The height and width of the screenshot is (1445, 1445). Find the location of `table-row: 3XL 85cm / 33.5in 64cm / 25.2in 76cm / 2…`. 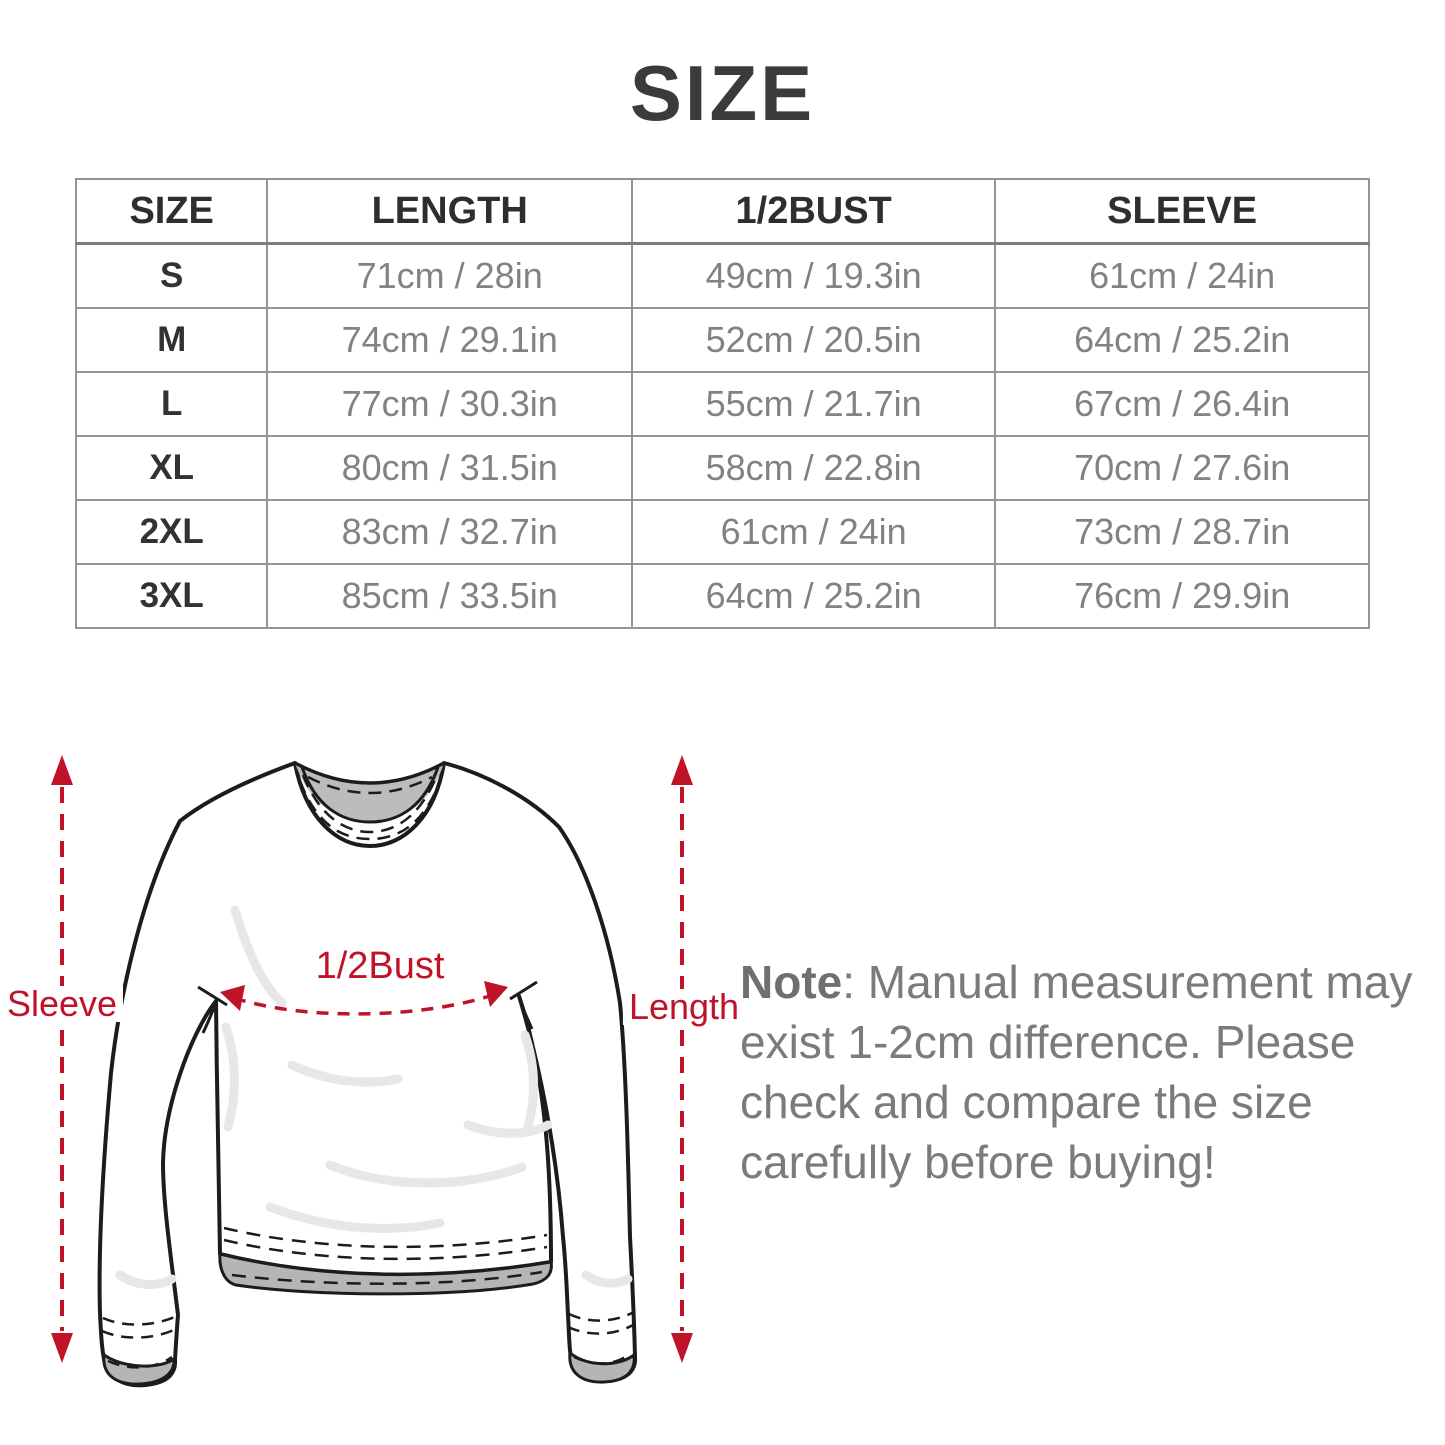

table-row: 3XL 85cm / 33.5in 64cm / 25.2in 76cm / 2… is located at coordinates (722, 596).